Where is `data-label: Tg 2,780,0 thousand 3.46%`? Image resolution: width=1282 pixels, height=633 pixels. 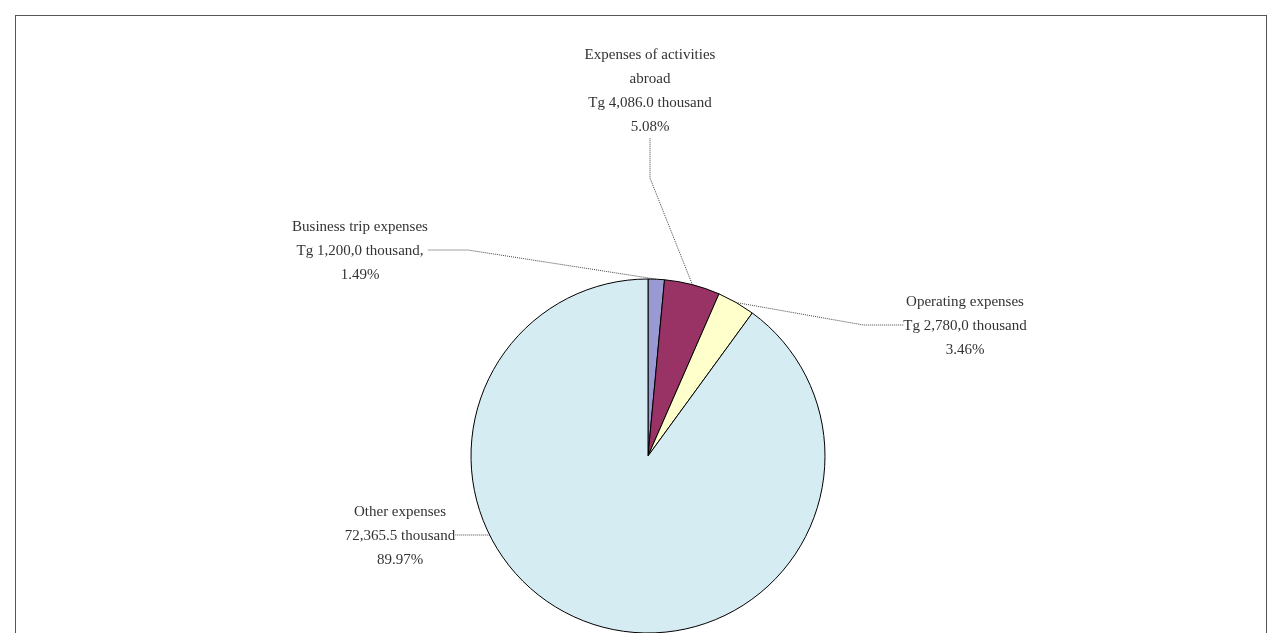
data-label: Tg 2,780,0 thousand 3.46% is located at coordinates (965, 337).